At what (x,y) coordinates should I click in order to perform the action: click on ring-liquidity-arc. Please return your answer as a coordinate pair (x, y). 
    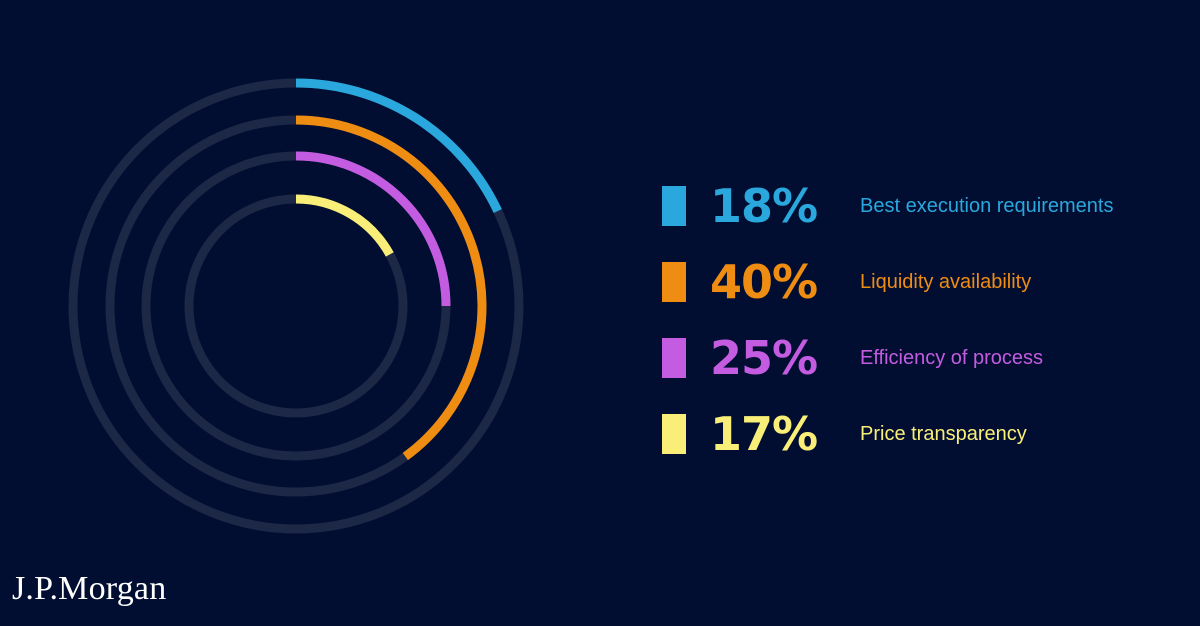
    Looking at the image, I should click on (391, 288).